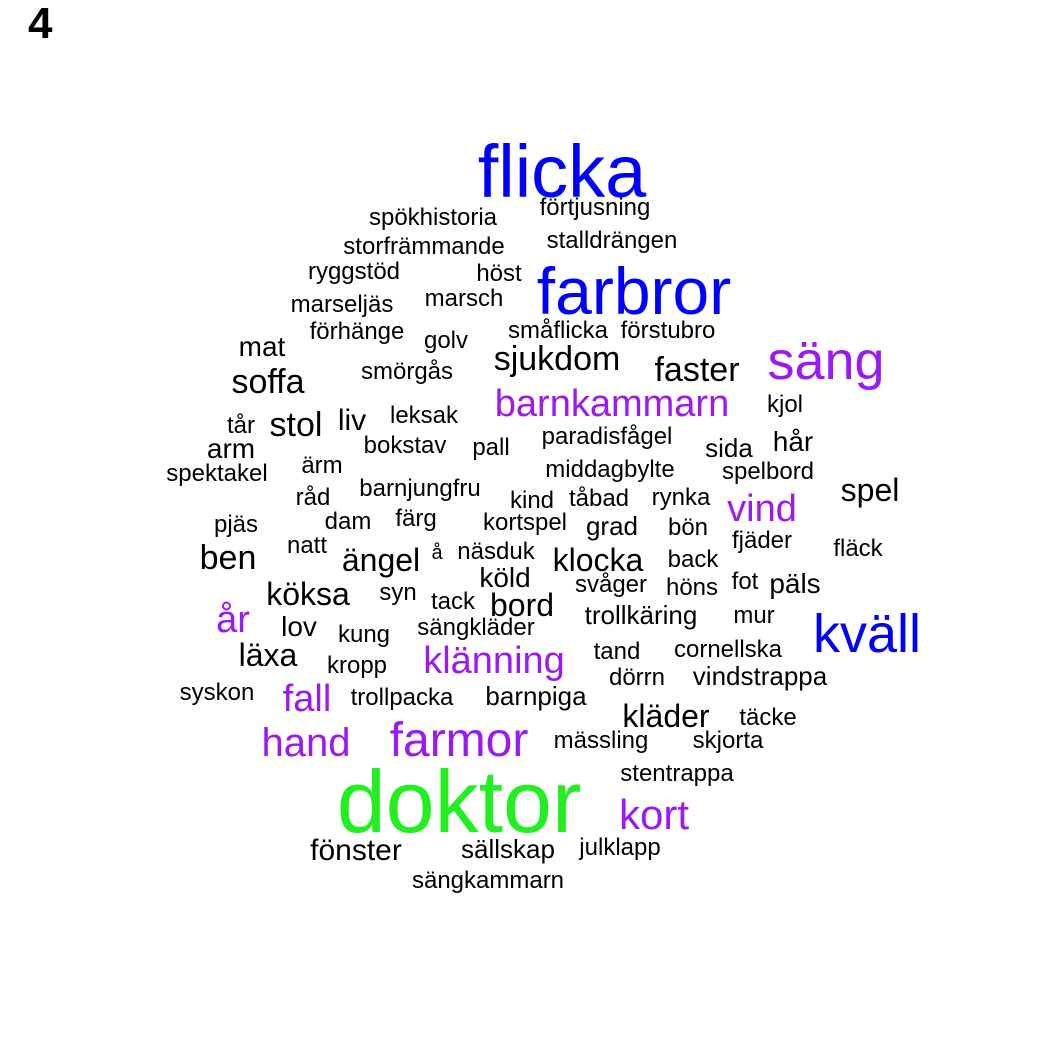 The height and width of the screenshot is (1050, 1050). What do you see at coordinates (612, 526) in the screenshot?
I see `word-grad: grad` at bounding box center [612, 526].